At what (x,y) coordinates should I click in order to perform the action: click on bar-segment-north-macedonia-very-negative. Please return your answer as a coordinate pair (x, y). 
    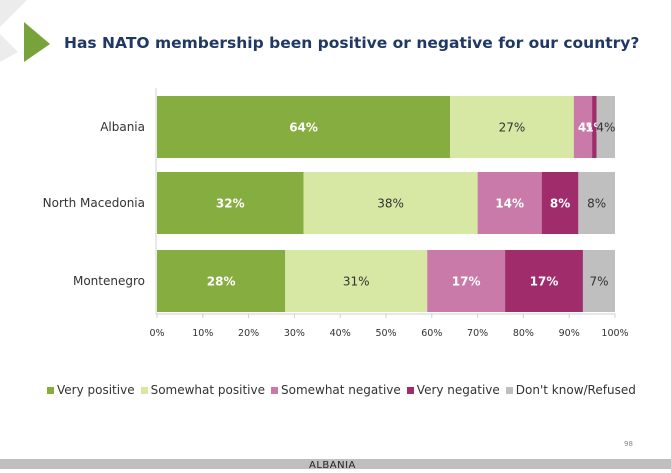
    Looking at the image, I should click on (560, 203).